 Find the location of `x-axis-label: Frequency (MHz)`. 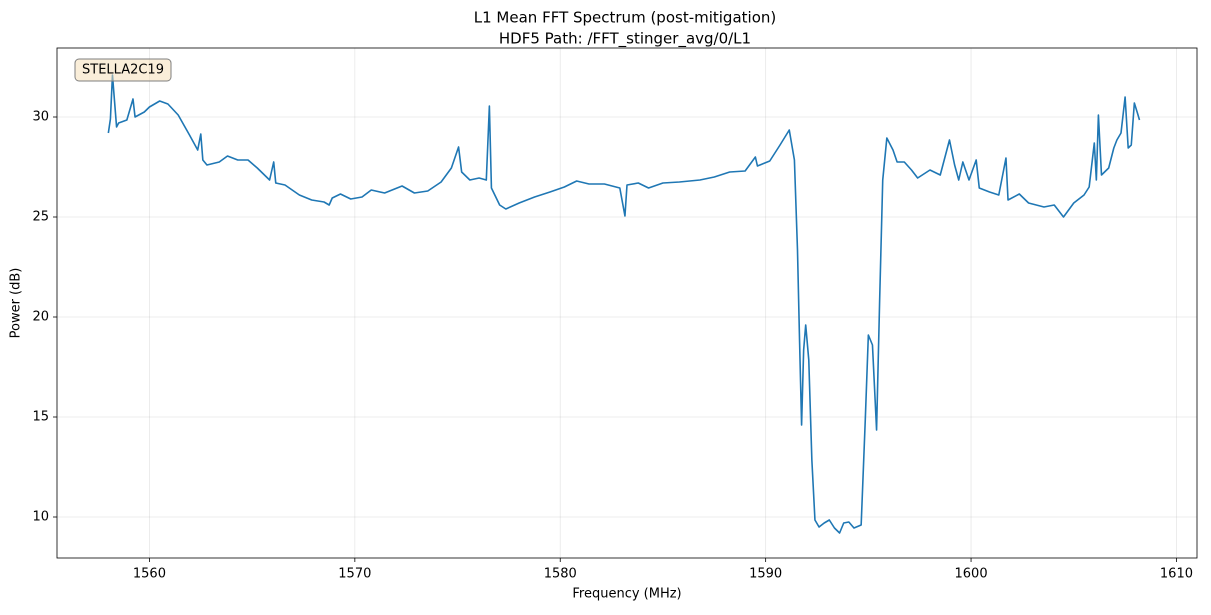

x-axis-label: Frequency (MHz) is located at coordinates (626, 594).